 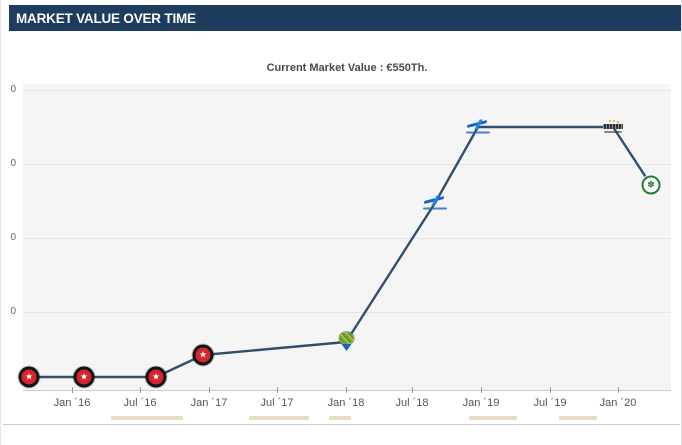 I want to click on dark-club-crest-icon, so click(x=613, y=126).